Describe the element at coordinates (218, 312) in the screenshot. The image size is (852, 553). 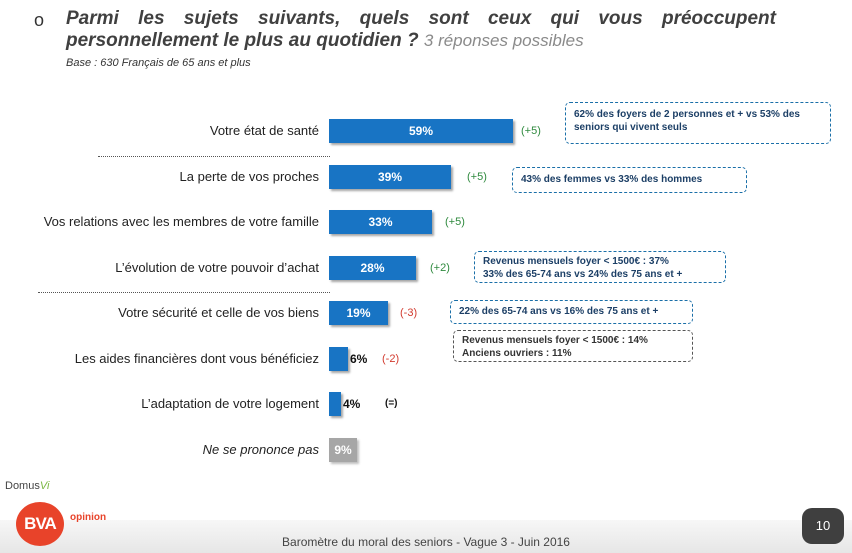
I see `category-label: Votre sécurité et celle de vos biens` at that location.